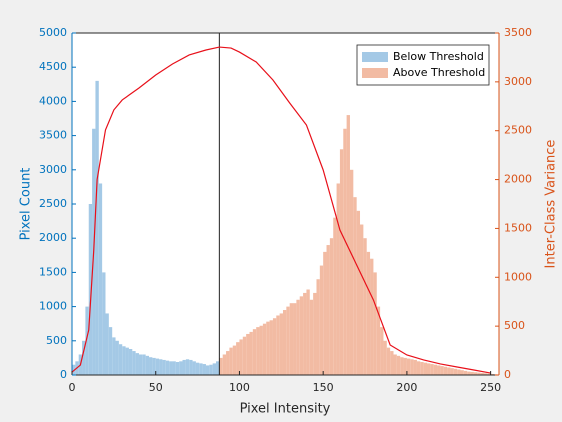  I want to click on y2-tick-label: 500, so click(514, 325).